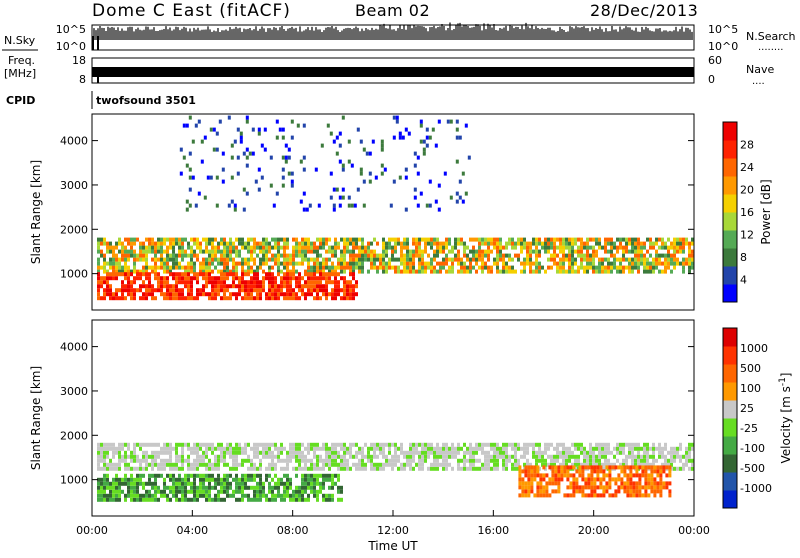  What do you see at coordinates (20, 40) in the screenshot?
I see `nsky-label: N.Sky` at bounding box center [20, 40].